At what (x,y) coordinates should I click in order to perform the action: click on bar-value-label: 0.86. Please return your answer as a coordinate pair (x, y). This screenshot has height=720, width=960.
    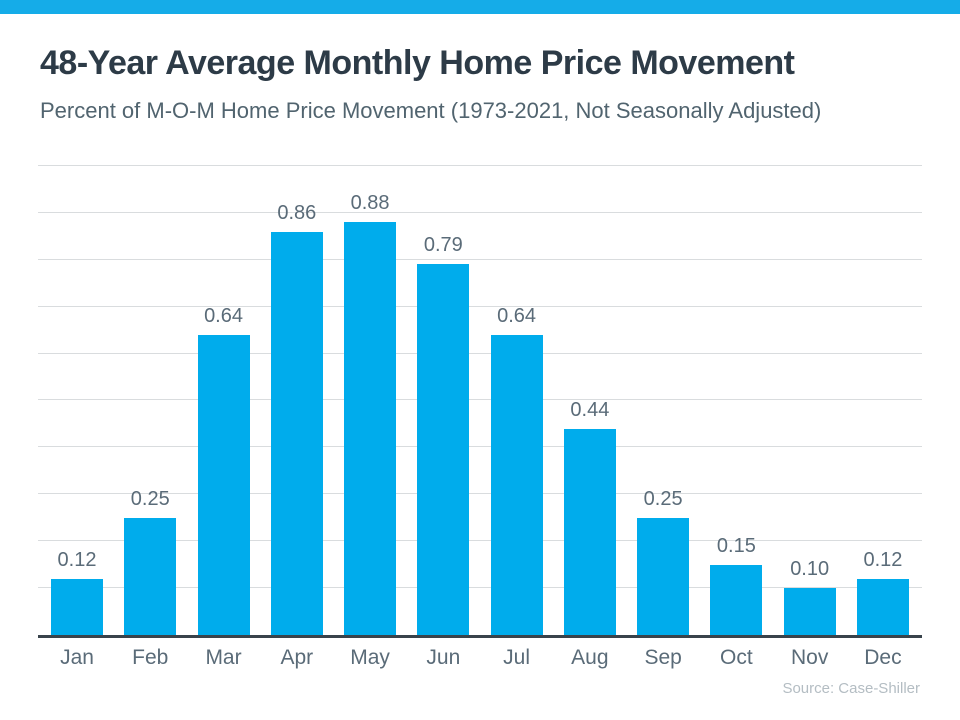
    Looking at the image, I should click on (297, 213).